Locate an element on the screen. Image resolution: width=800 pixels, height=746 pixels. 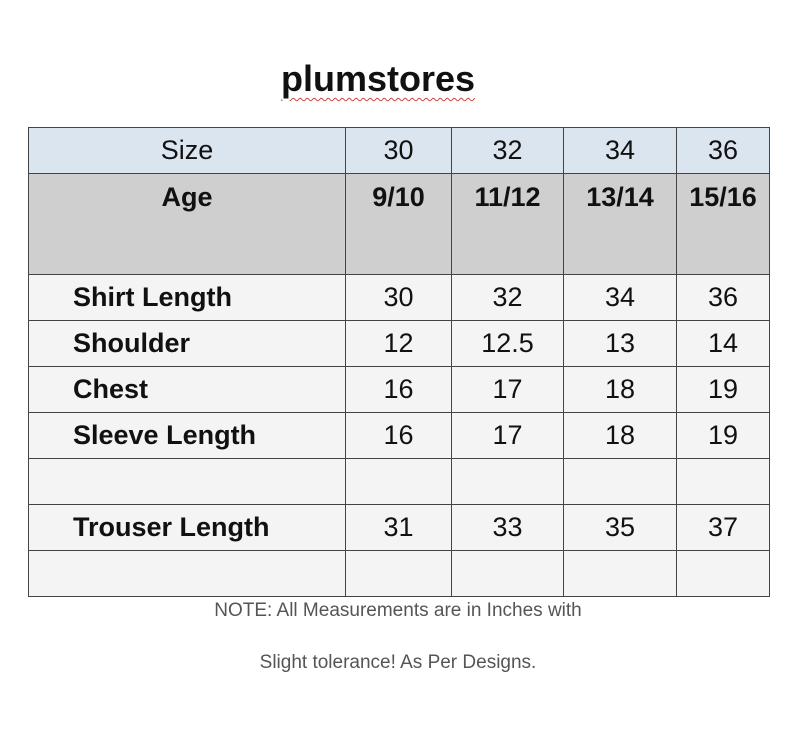
row-label: Sleeve Length is located at coordinates (187, 435).